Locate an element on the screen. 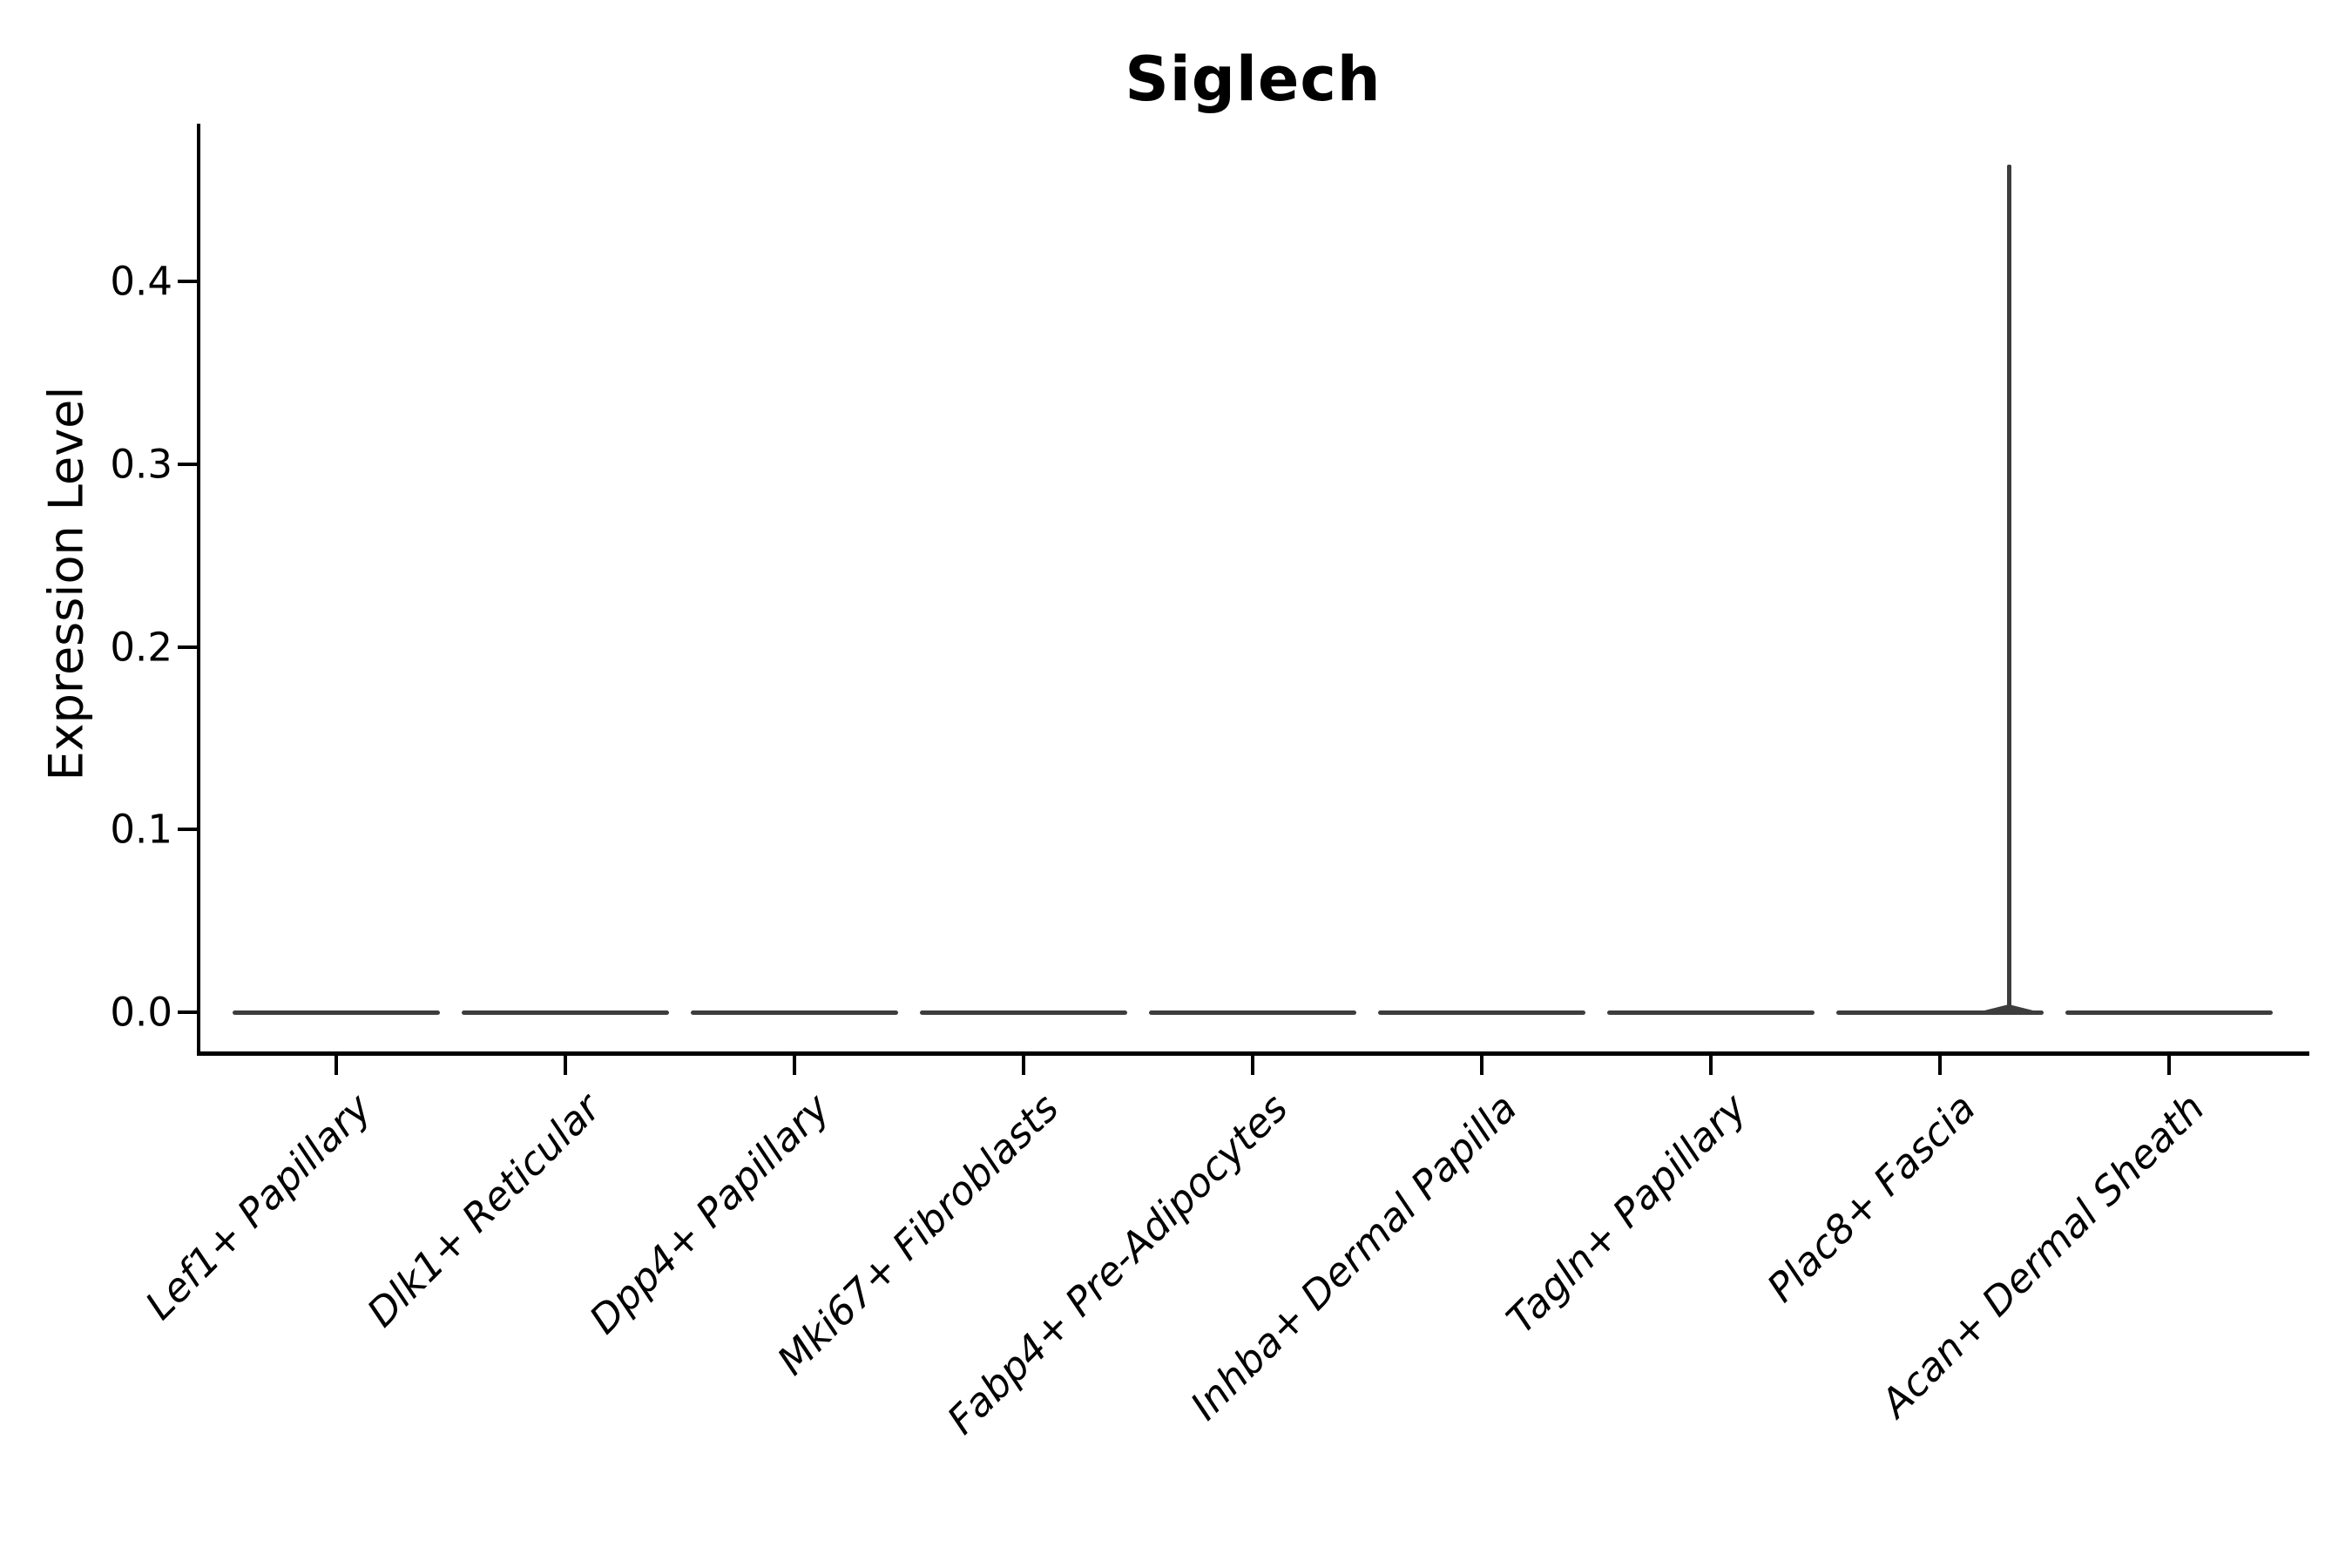 This screenshot has width=2352, height=1568. violin-spike-base is located at coordinates (2008, 1007).